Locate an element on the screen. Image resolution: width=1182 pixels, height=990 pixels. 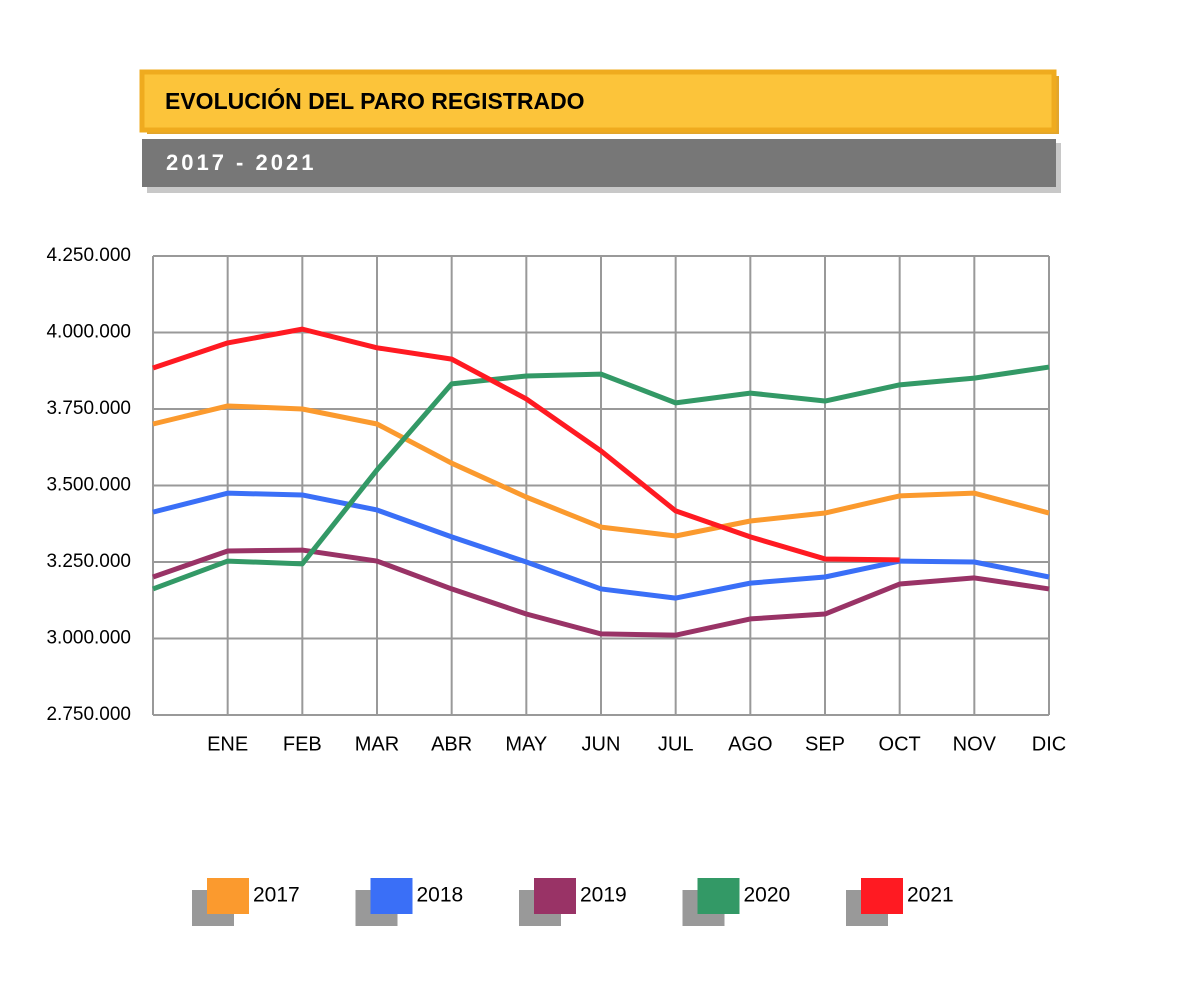
y-tick-label: 3.750.000 is located at coordinates (88, 408).